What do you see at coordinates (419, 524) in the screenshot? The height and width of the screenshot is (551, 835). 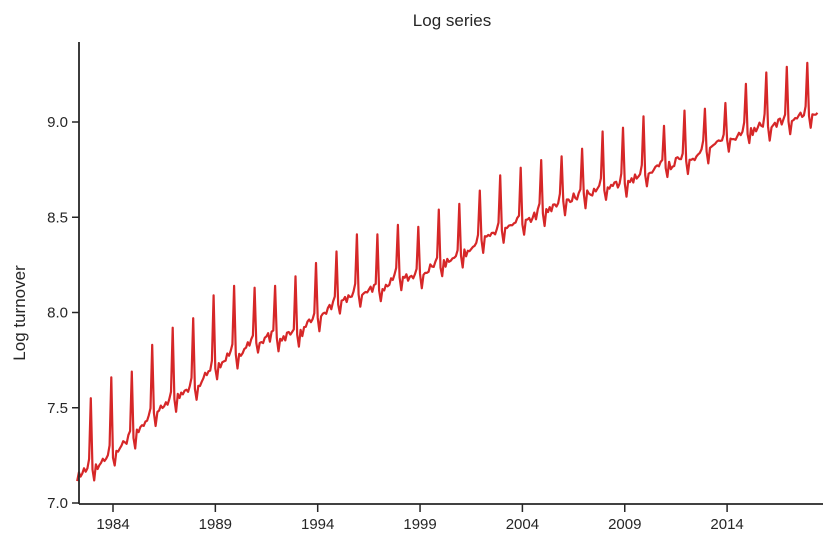 I see `x-tick-label: 1999` at bounding box center [419, 524].